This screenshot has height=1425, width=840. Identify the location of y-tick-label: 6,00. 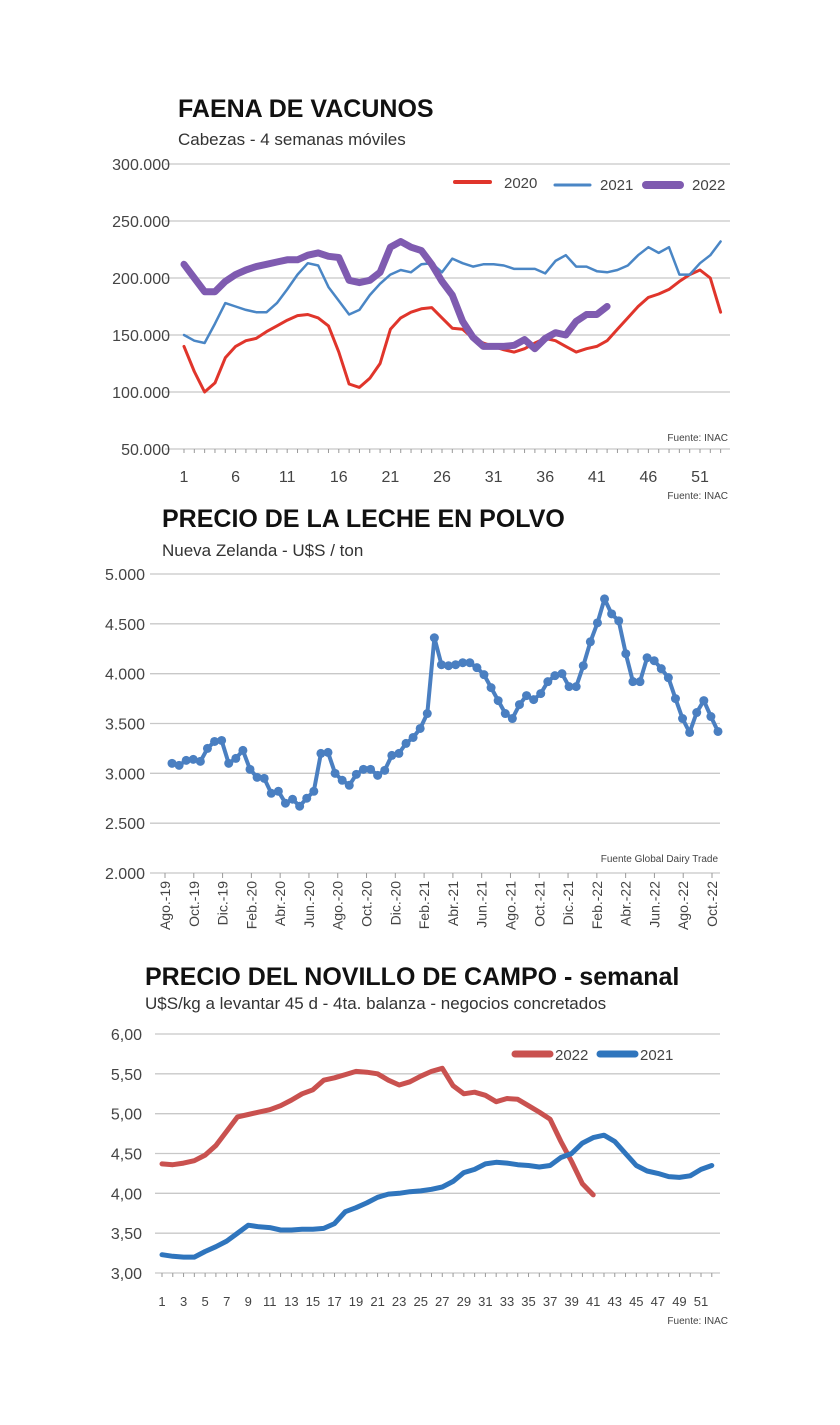
(126, 1035).